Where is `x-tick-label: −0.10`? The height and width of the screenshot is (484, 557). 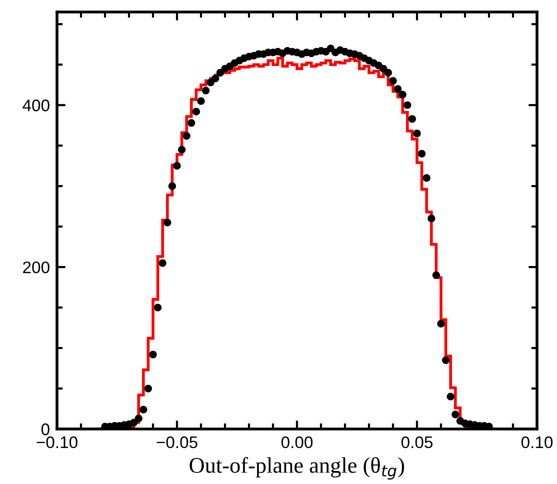 x-tick-label: −0.10 is located at coordinates (57, 442).